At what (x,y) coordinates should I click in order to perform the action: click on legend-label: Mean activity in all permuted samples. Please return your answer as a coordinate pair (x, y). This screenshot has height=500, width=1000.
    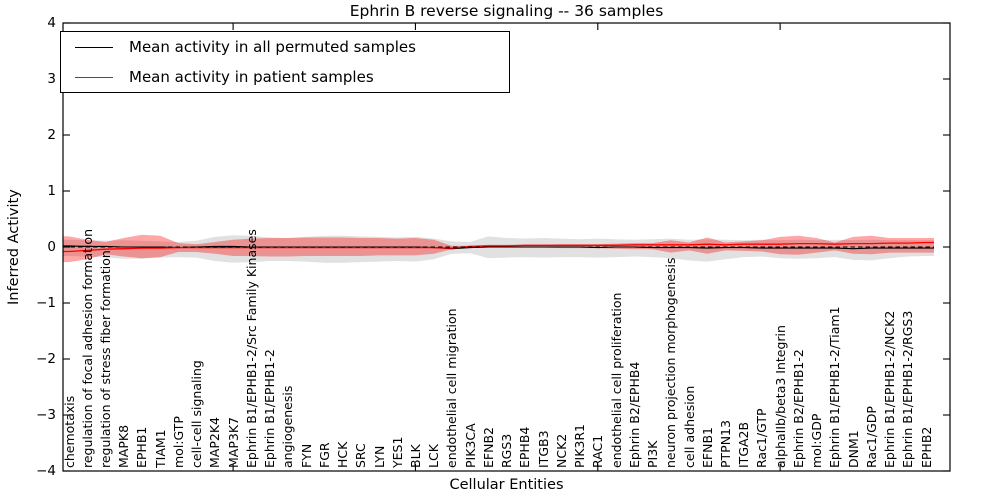
    Looking at the image, I should click on (272, 47).